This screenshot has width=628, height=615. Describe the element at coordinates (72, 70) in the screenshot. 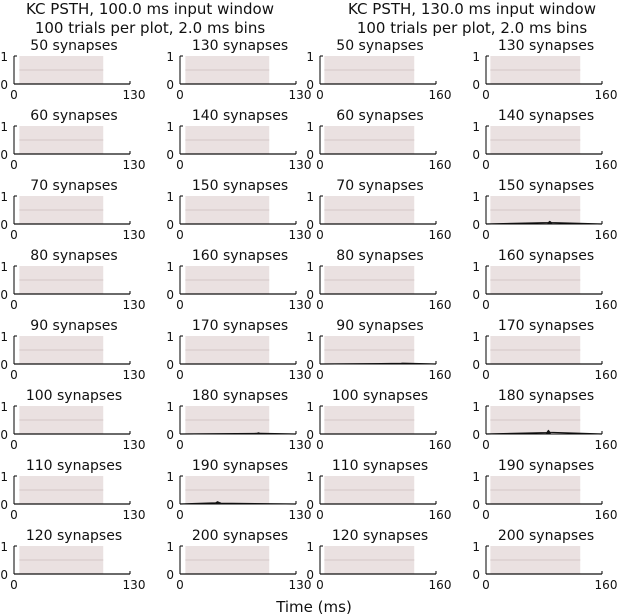

I see `psth-panel: 50 synapses 1 00 130` at that location.